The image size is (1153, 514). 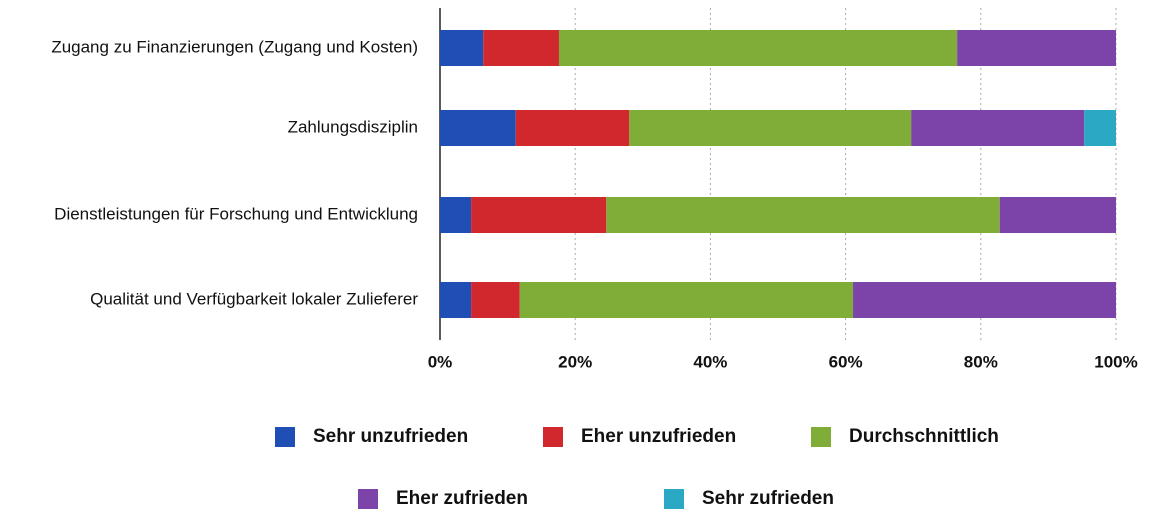 I want to click on x-tick-label: 20%, so click(x=575, y=361).